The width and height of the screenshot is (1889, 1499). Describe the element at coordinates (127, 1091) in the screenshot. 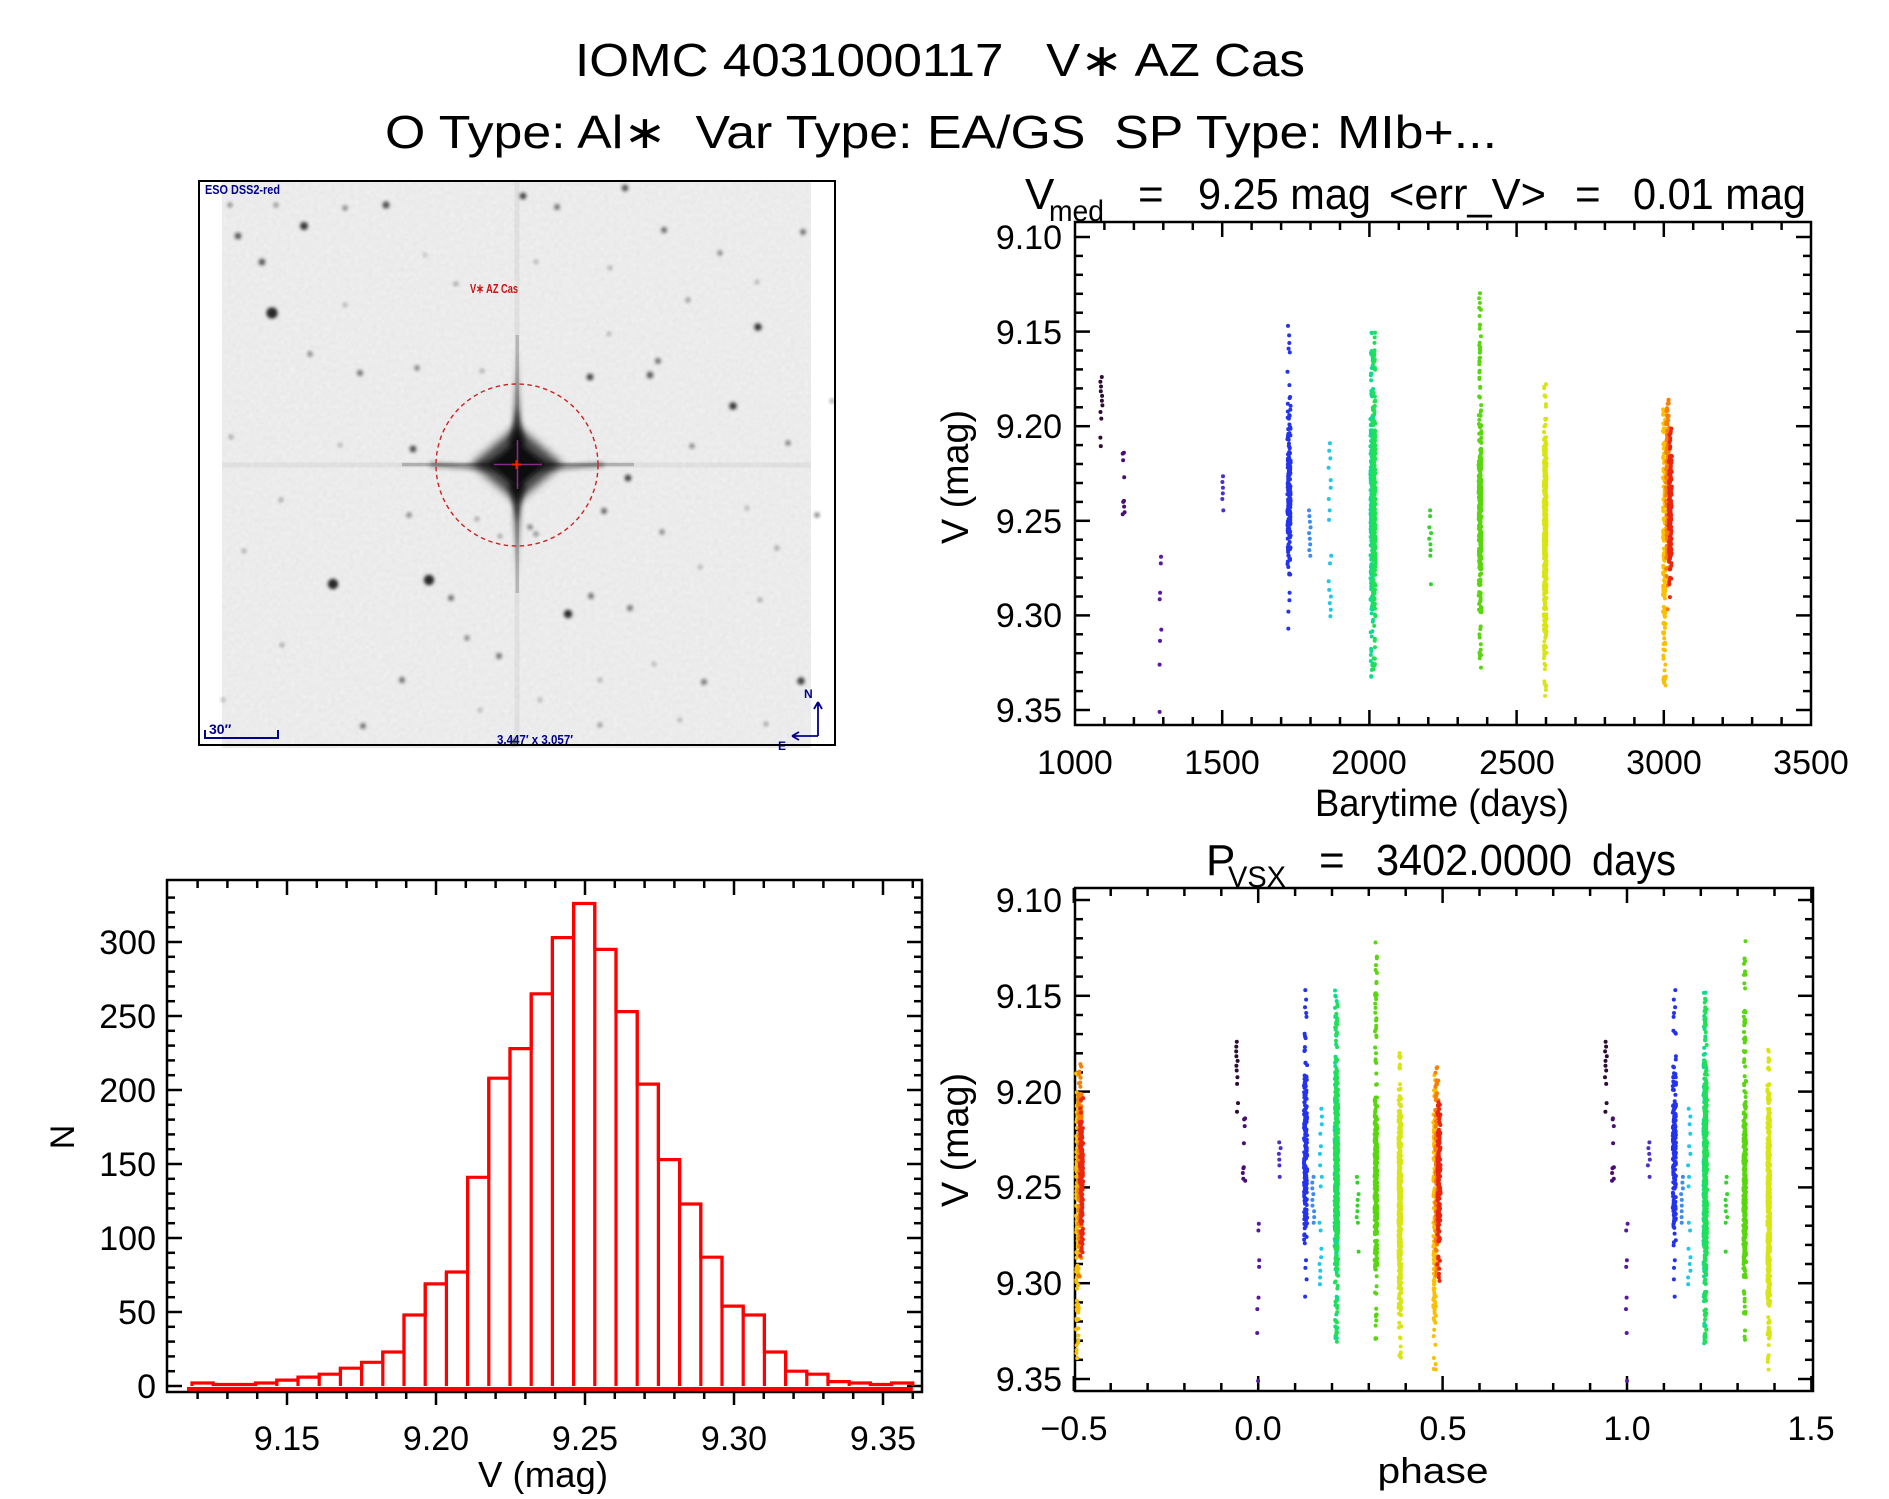

I see `svg-text: 200` at that location.